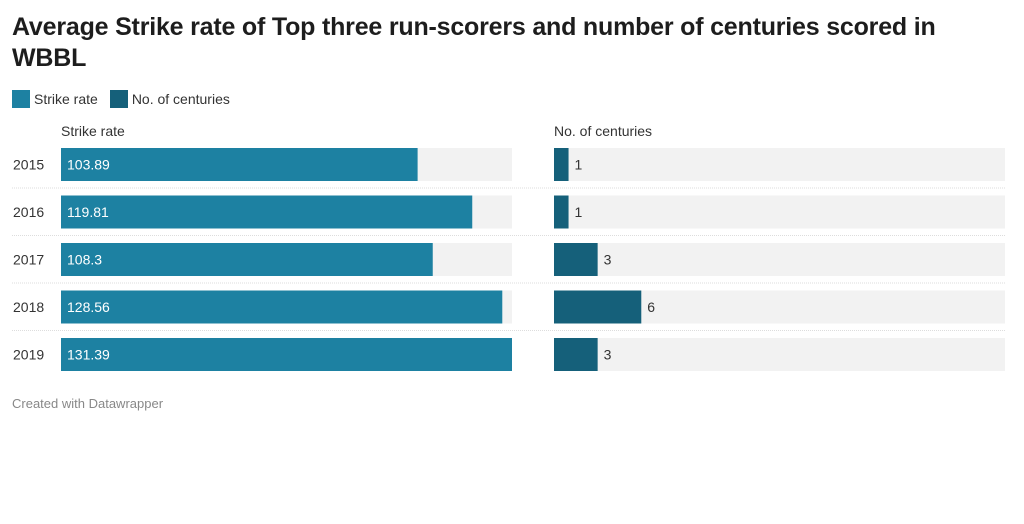 This screenshot has width=1024, height=524. What do you see at coordinates (651, 307) in the screenshot?
I see `data-label-centuries-2018: 6` at bounding box center [651, 307].